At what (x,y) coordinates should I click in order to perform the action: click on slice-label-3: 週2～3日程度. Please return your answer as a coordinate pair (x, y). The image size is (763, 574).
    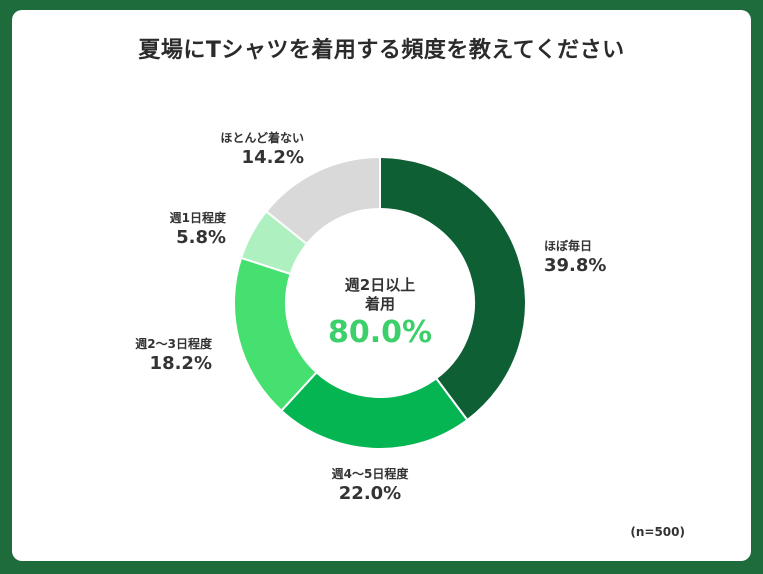
    Looking at the image, I should click on (174, 343).